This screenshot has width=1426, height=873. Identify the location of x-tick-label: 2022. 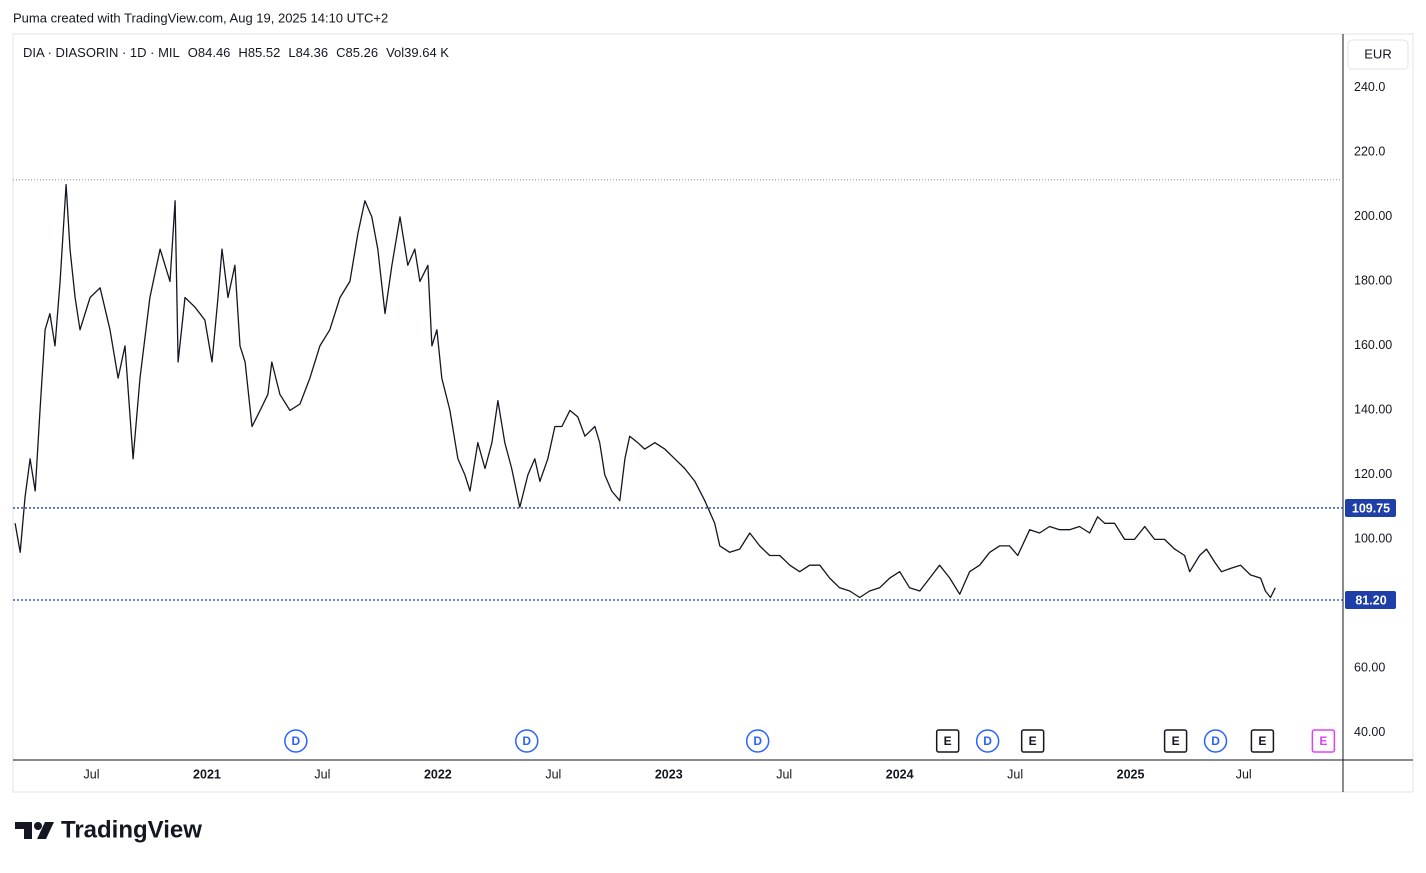
(438, 774).